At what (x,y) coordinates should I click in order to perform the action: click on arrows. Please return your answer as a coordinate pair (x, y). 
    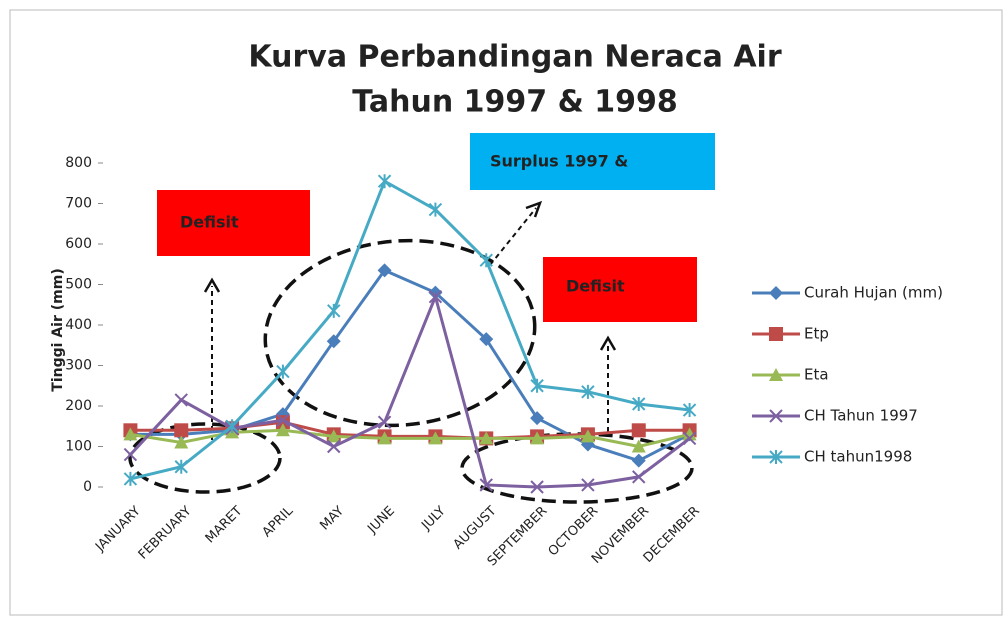
    Looking at the image, I should click on (410, 323).